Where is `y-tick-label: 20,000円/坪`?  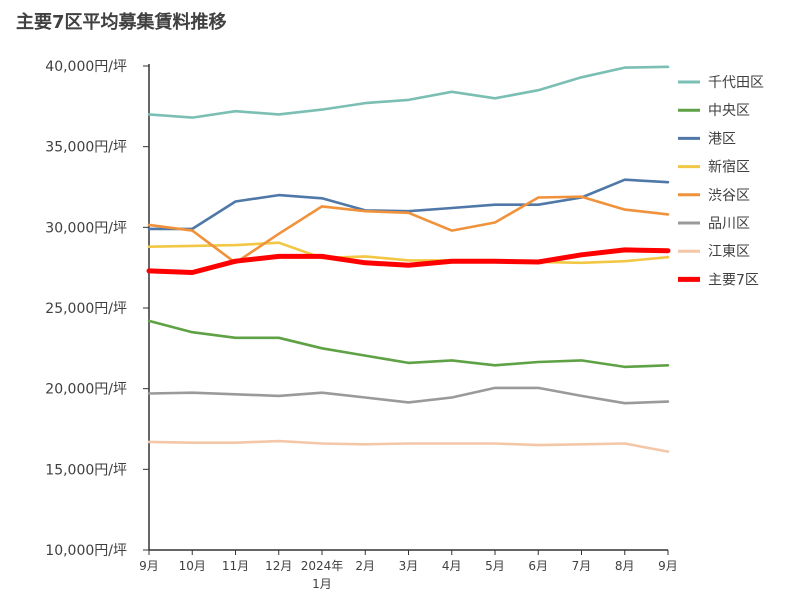 y-tick-label: 20,000円/坪 is located at coordinates (86, 390).